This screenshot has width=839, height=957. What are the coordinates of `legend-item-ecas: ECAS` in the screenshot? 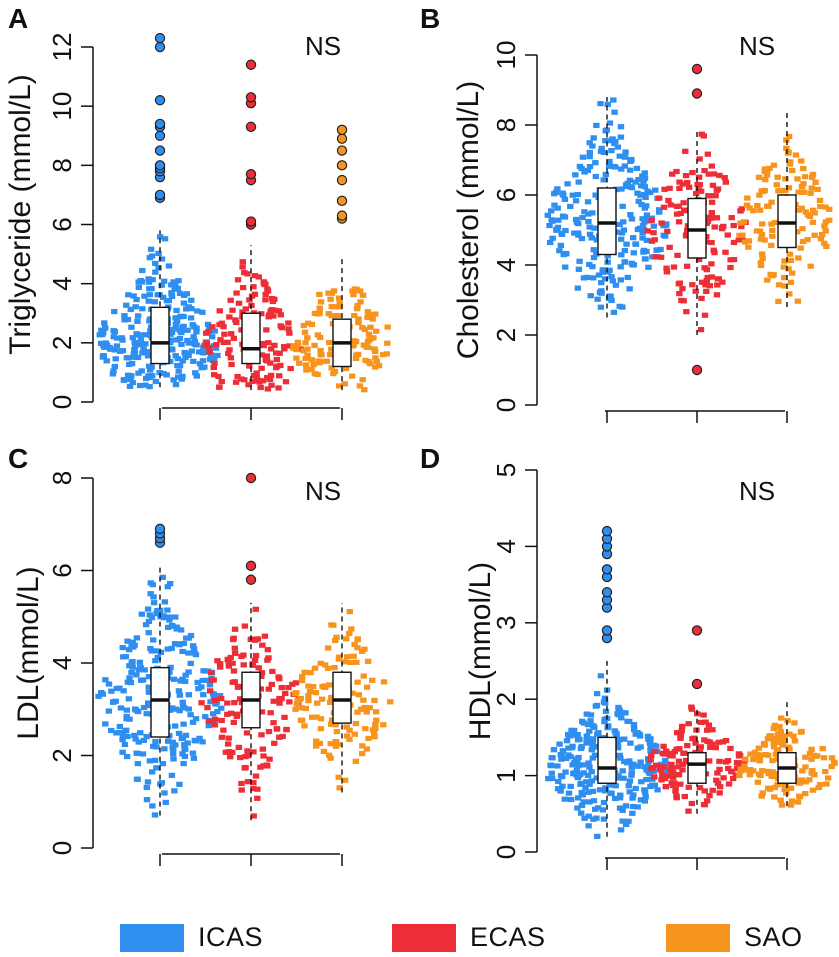 It's located at (469, 937).